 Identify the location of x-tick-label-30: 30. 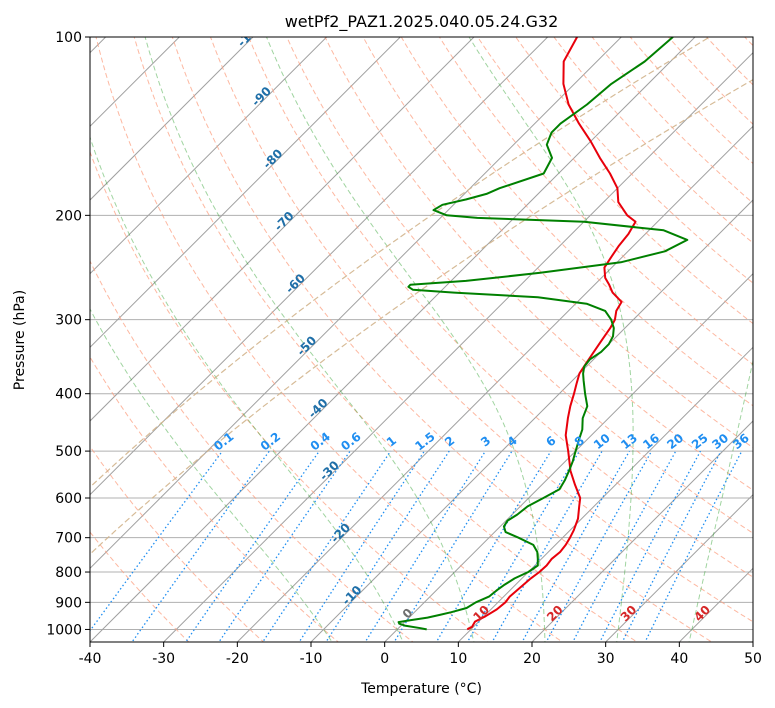
(606, 659).